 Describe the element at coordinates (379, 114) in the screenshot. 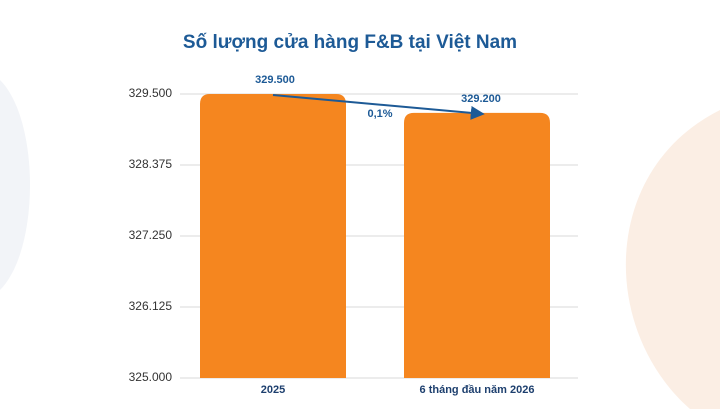

I see `annotation: 0,1%` at that location.